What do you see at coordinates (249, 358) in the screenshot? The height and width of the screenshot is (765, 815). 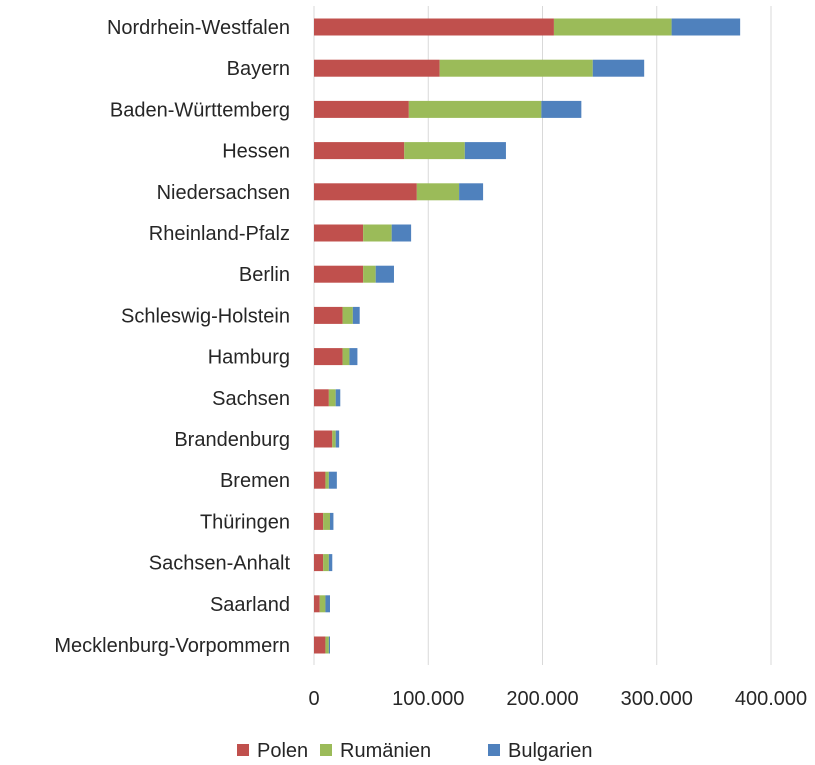 I see `category-label: Hamburg` at bounding box center [249, 358].